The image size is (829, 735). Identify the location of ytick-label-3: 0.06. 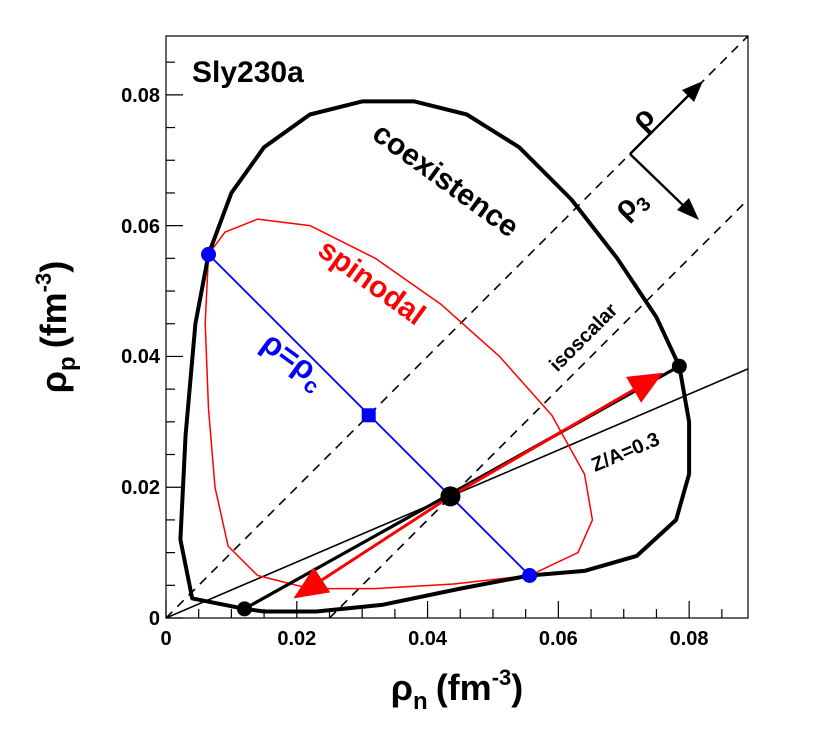
(140, 227).